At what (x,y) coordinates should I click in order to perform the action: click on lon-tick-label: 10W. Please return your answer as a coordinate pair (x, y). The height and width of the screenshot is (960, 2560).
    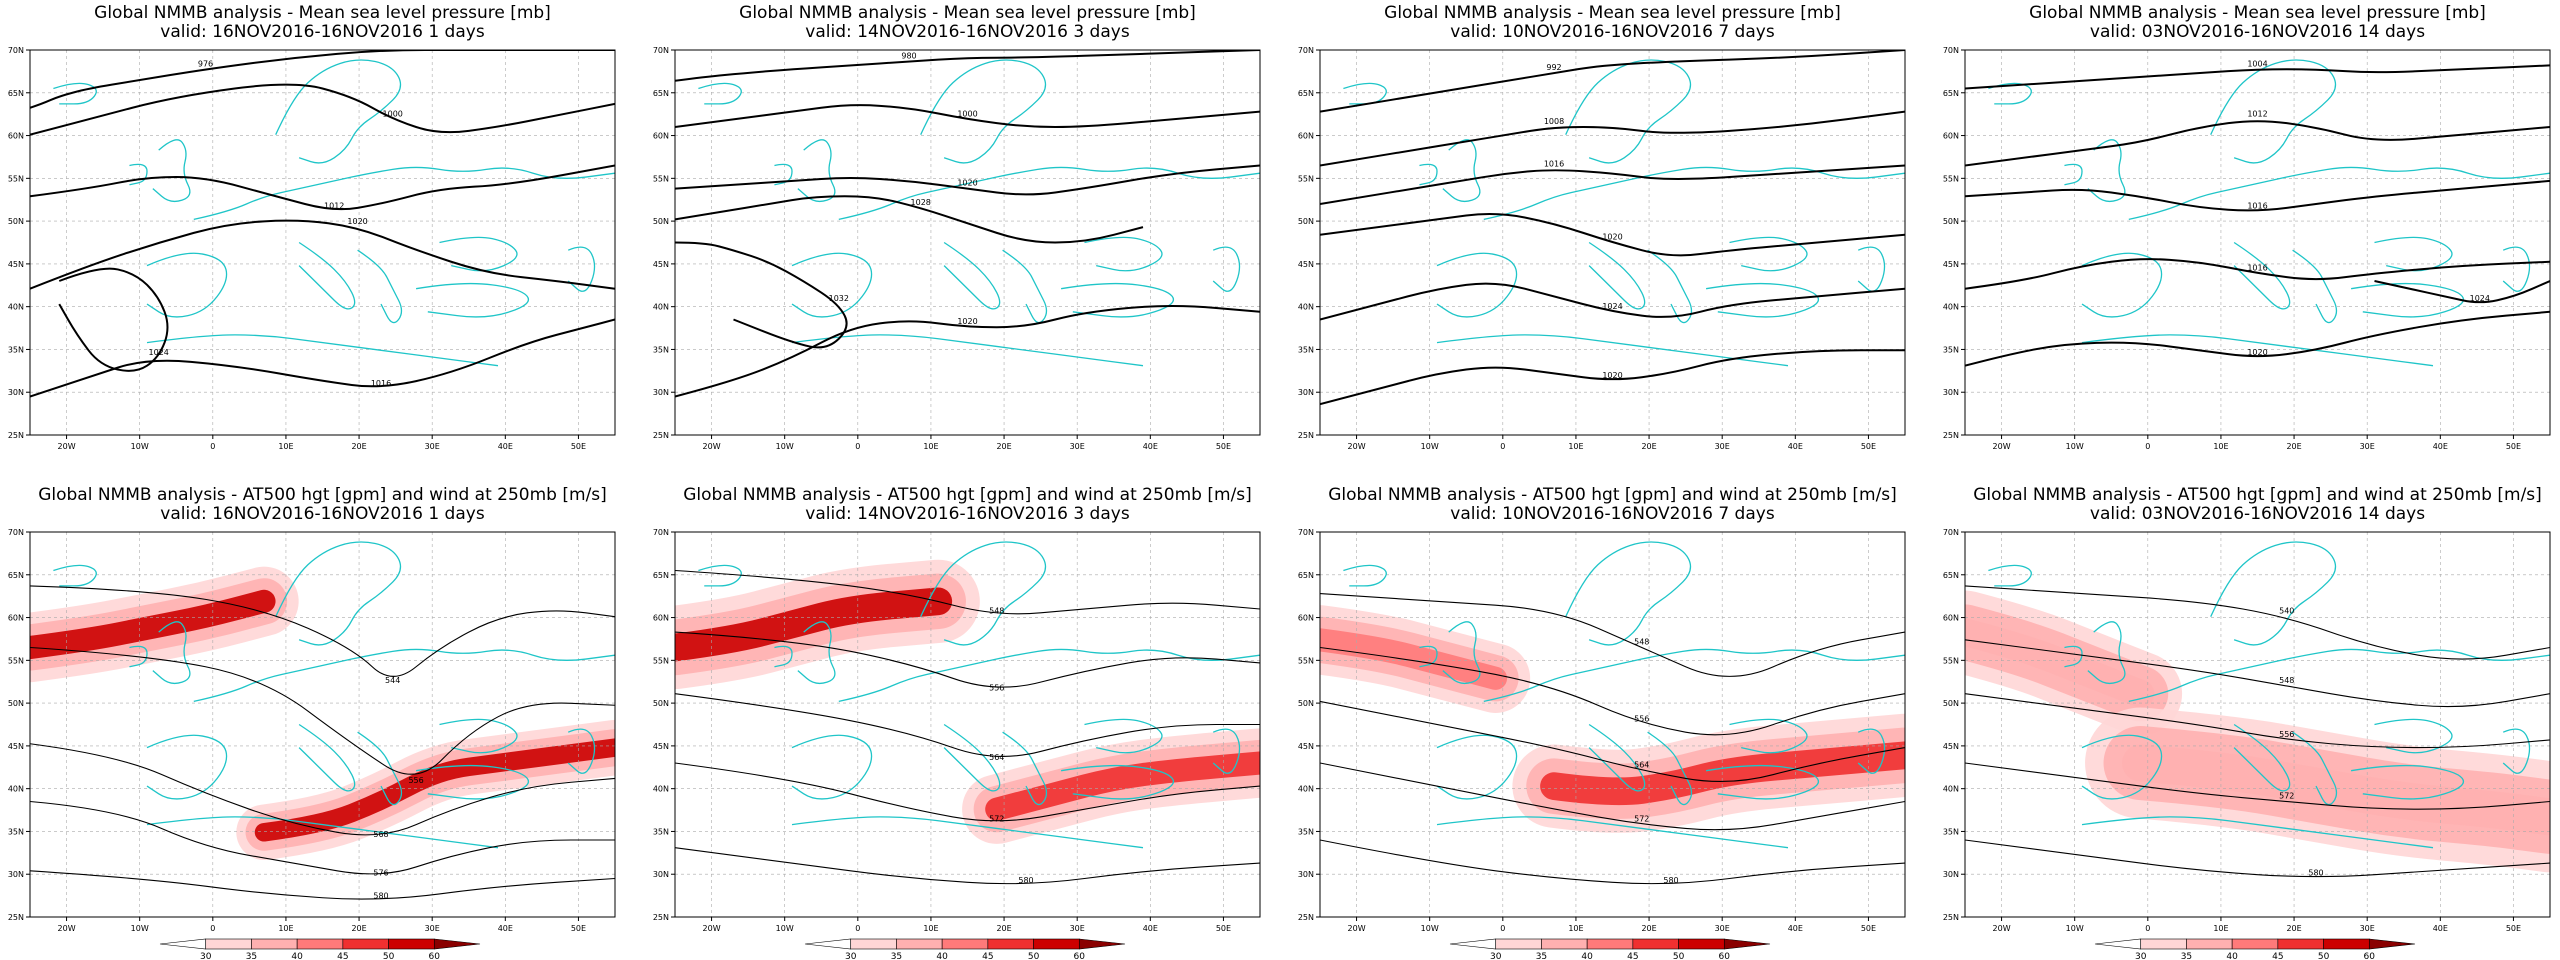
    Looking at the image, I should click on (2075, 928).